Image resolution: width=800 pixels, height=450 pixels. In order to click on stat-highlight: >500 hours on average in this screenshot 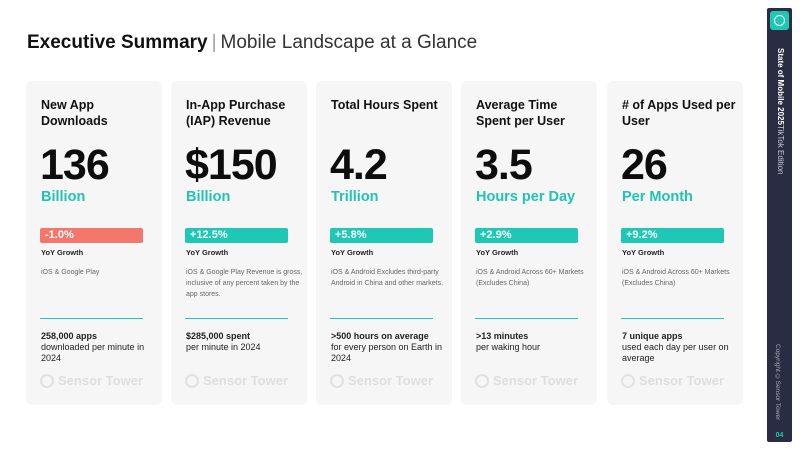, I will do `click(380, 336)`.